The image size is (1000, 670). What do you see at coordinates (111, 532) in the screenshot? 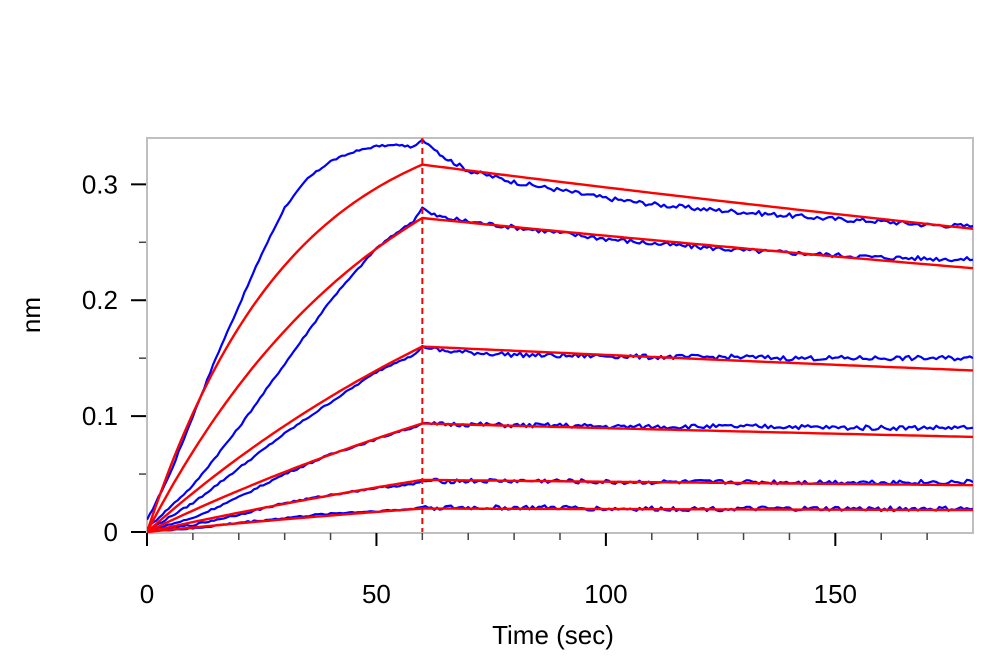
I see `y-tick-label: 0` at bounding box center [111, 532].